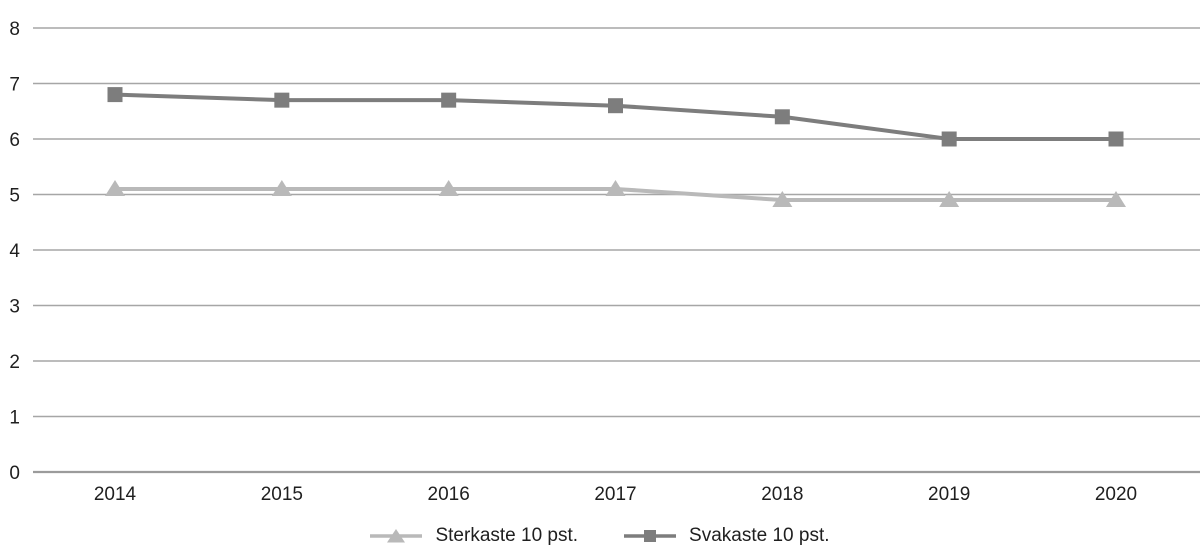 The image size is (1200, 558). I want to click on legend-item-svakaste: Svakaste 10 pst., so click(727, 536).